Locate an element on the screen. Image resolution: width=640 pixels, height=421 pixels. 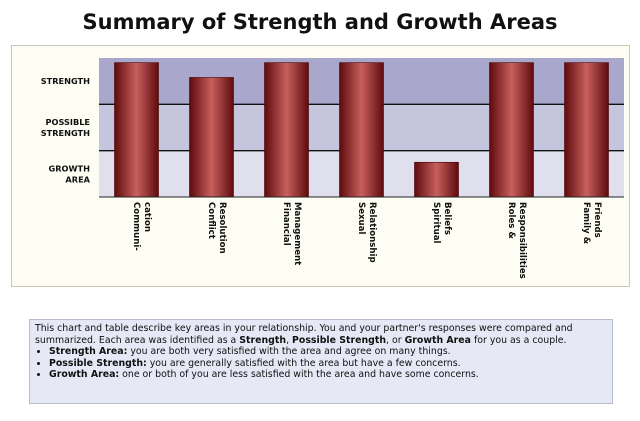
zone-label: POSSIBLE is located at coordinates (68, 122).